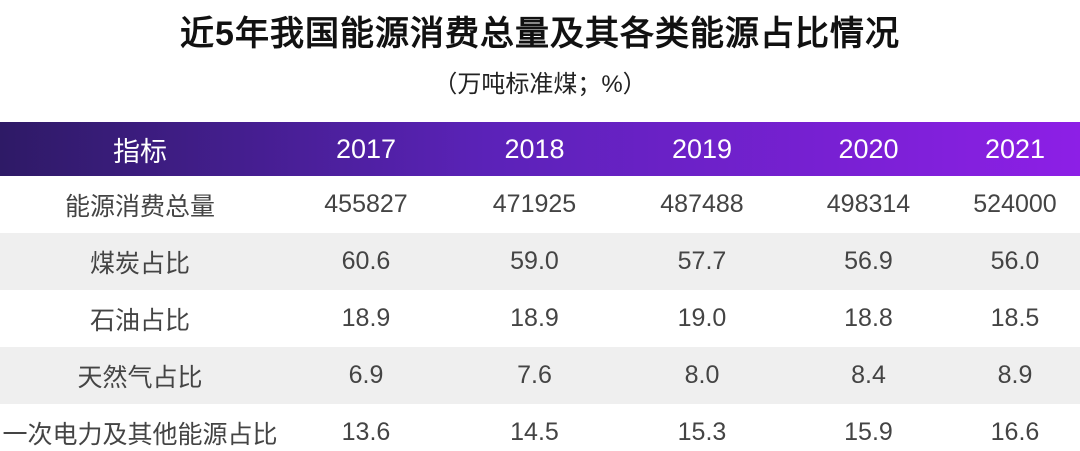 The width and height of the screenshot is (1080, 451). Describe the element at coordinates (139, 320) in the screenshot. I see `row-label: 石油占比` at that location.